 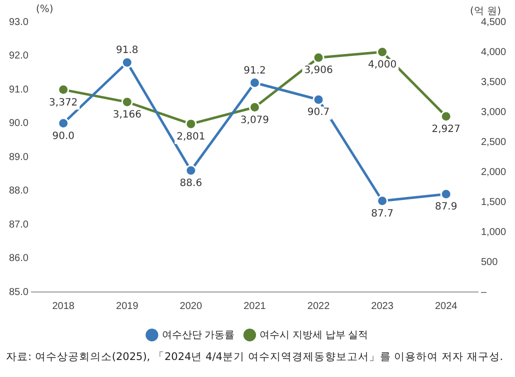 I want to click on x-tick-label: 2020, so click(x=191, y=306).